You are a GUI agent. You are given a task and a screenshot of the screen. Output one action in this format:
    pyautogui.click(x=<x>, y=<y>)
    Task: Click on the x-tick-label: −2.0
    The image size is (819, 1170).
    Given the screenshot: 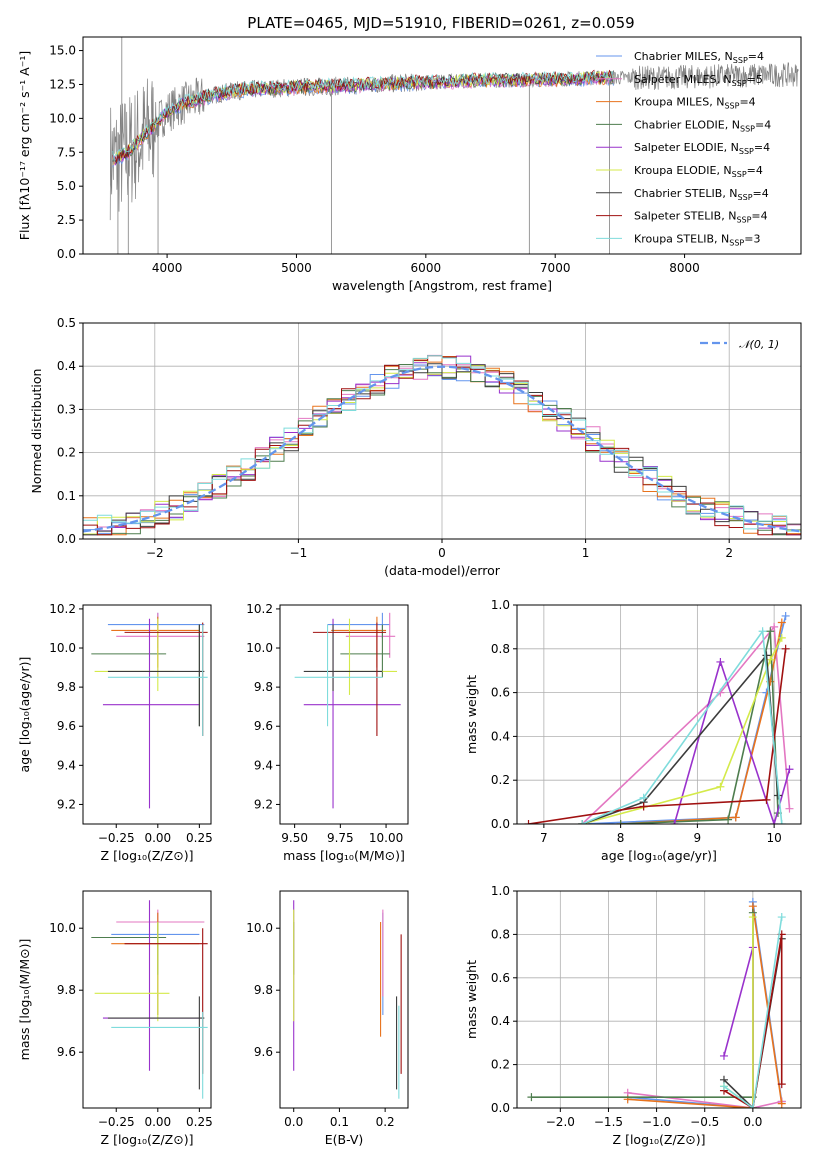 What is the action you would take?
    pyautogui.click(x=560, y=1122)
    